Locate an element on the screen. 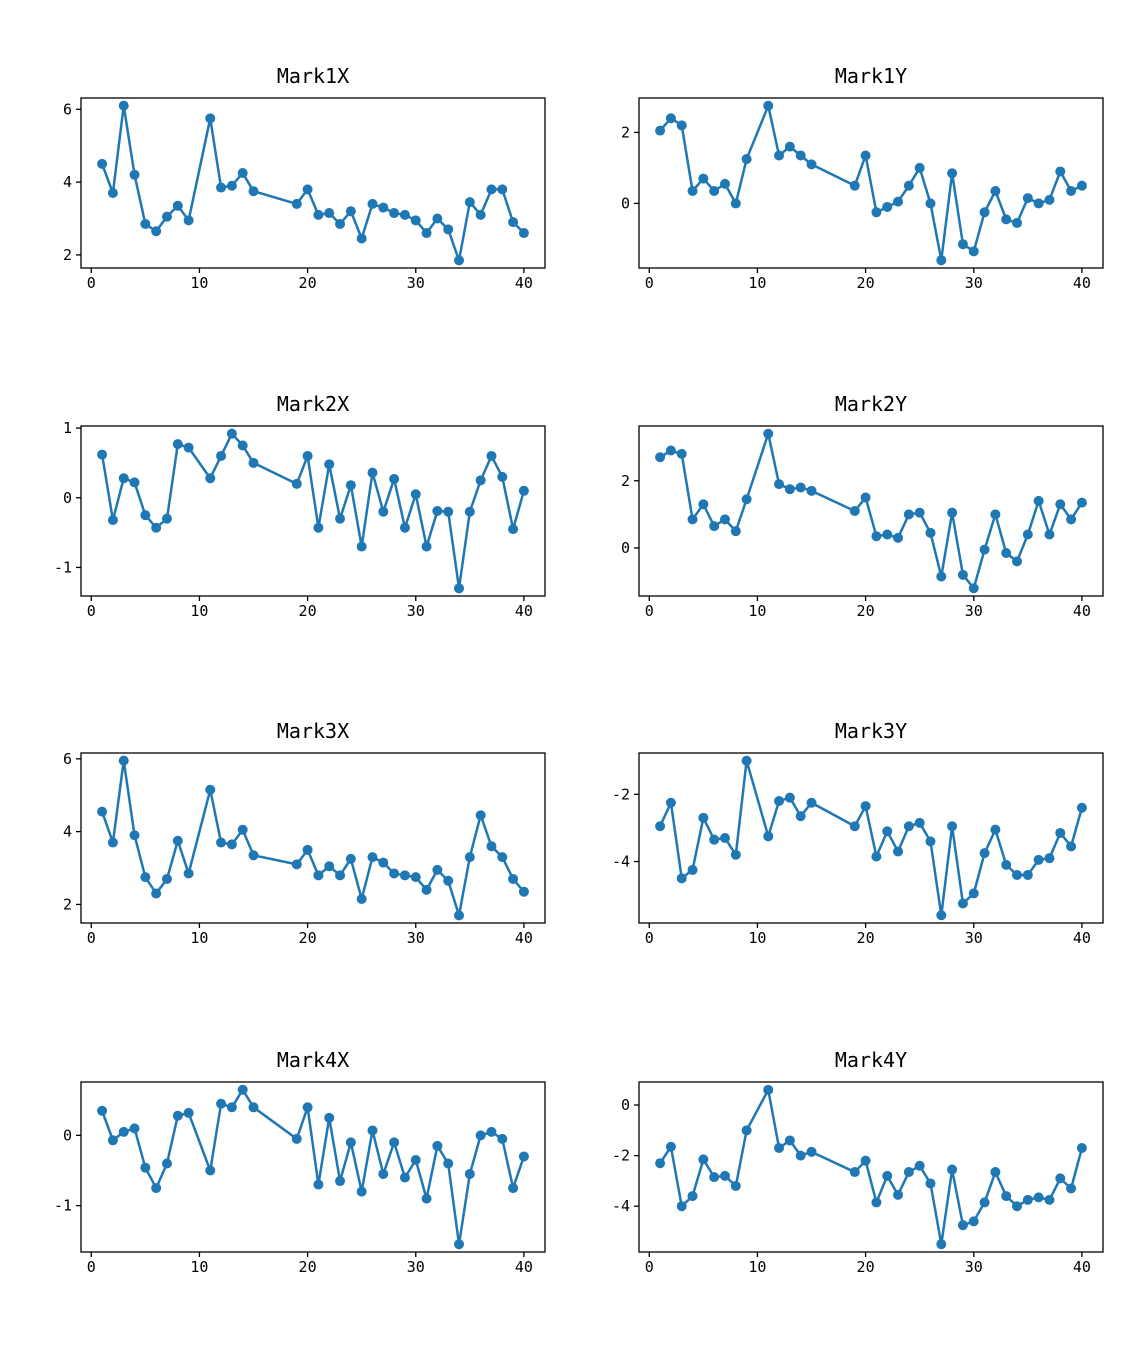  chart-title-mark1y: Mark1Y is located at coordinates (871, 76).